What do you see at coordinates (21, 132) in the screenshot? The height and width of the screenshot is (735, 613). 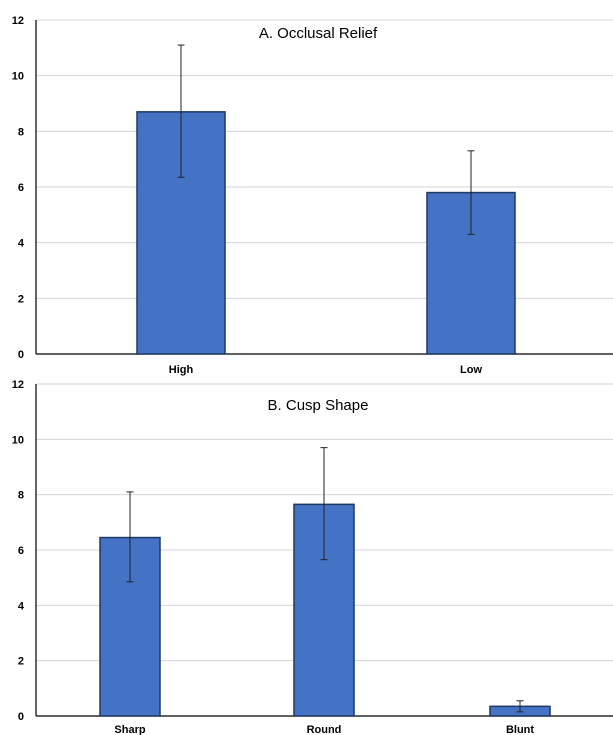 I see `chart-a-y-tick-label: 8` at bounding box center [21, 132].